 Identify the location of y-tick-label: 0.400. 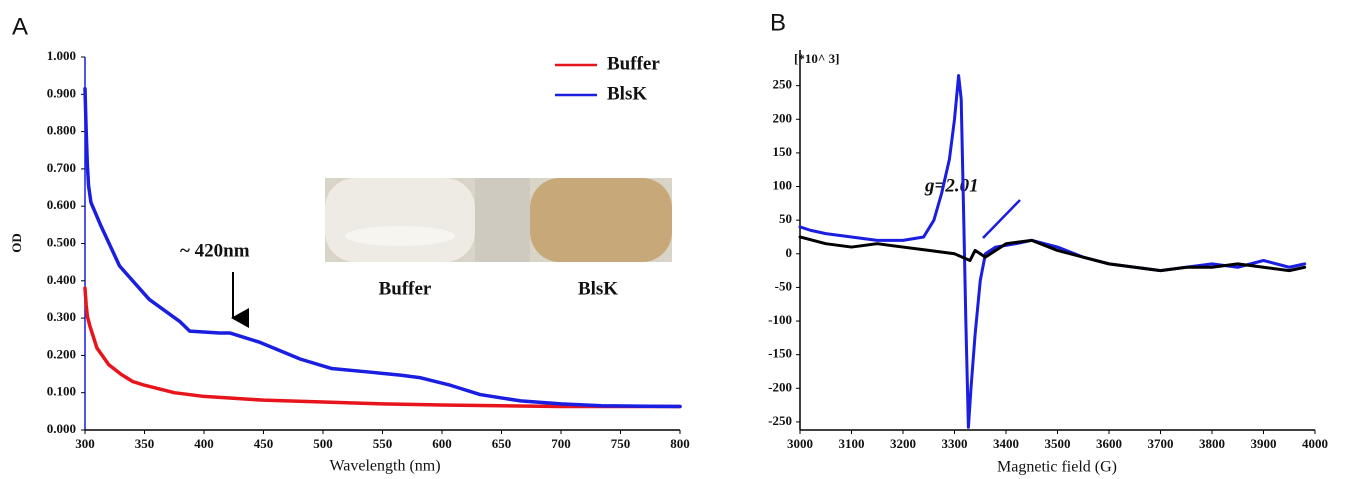
(61, 279).